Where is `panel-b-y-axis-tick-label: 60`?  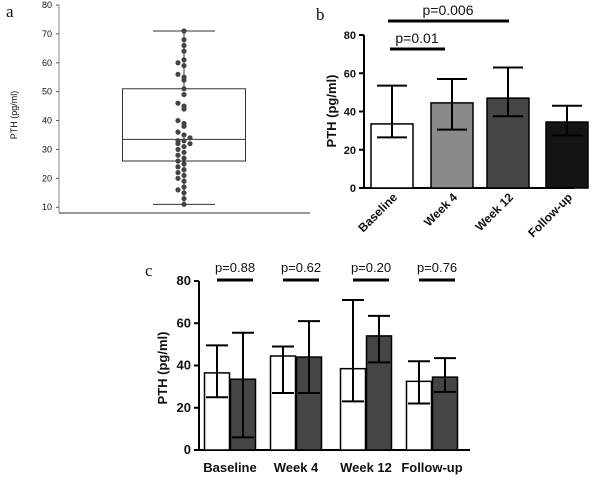 panel-b-y-axis-tick-label: 60 is located at coordinates (350, 74).